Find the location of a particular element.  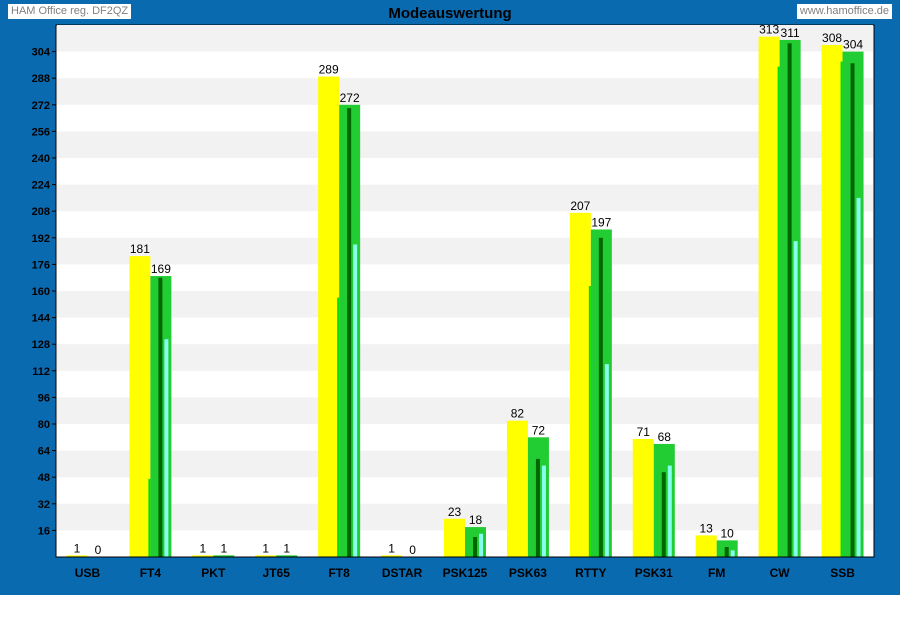

value-label-series-a: 308 is located at coordinates (832, 38).